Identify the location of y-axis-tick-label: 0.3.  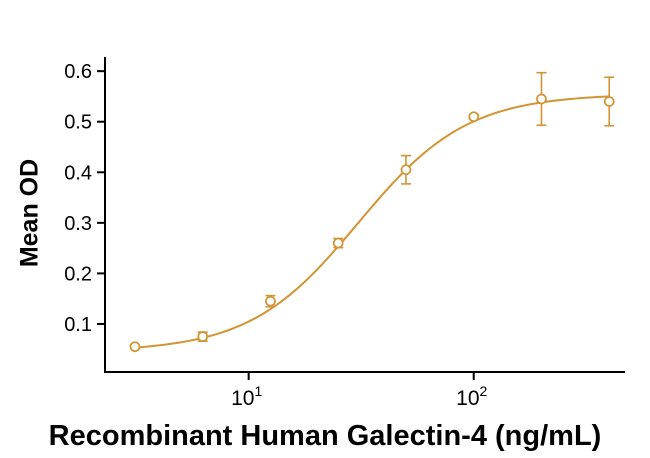
(78, 224).